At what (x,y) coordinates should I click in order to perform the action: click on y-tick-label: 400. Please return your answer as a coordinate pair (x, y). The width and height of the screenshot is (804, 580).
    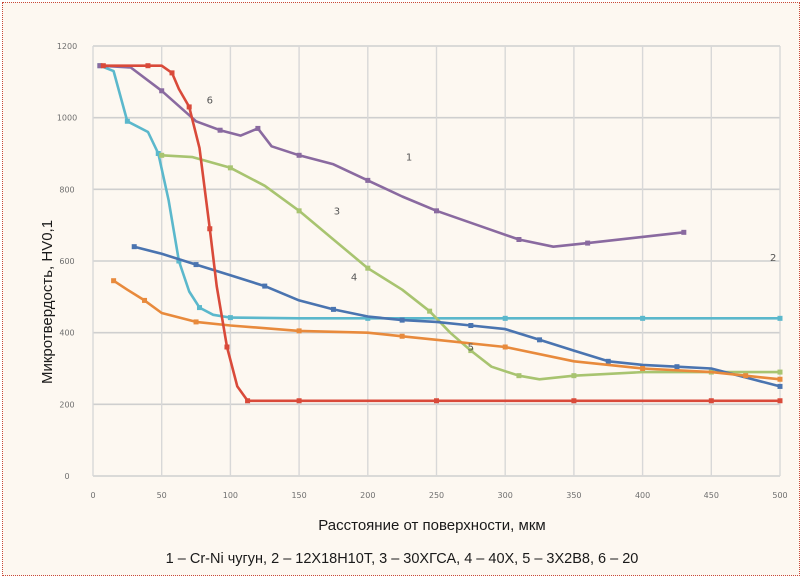
    Looking at the image, I should click on (66, 333).